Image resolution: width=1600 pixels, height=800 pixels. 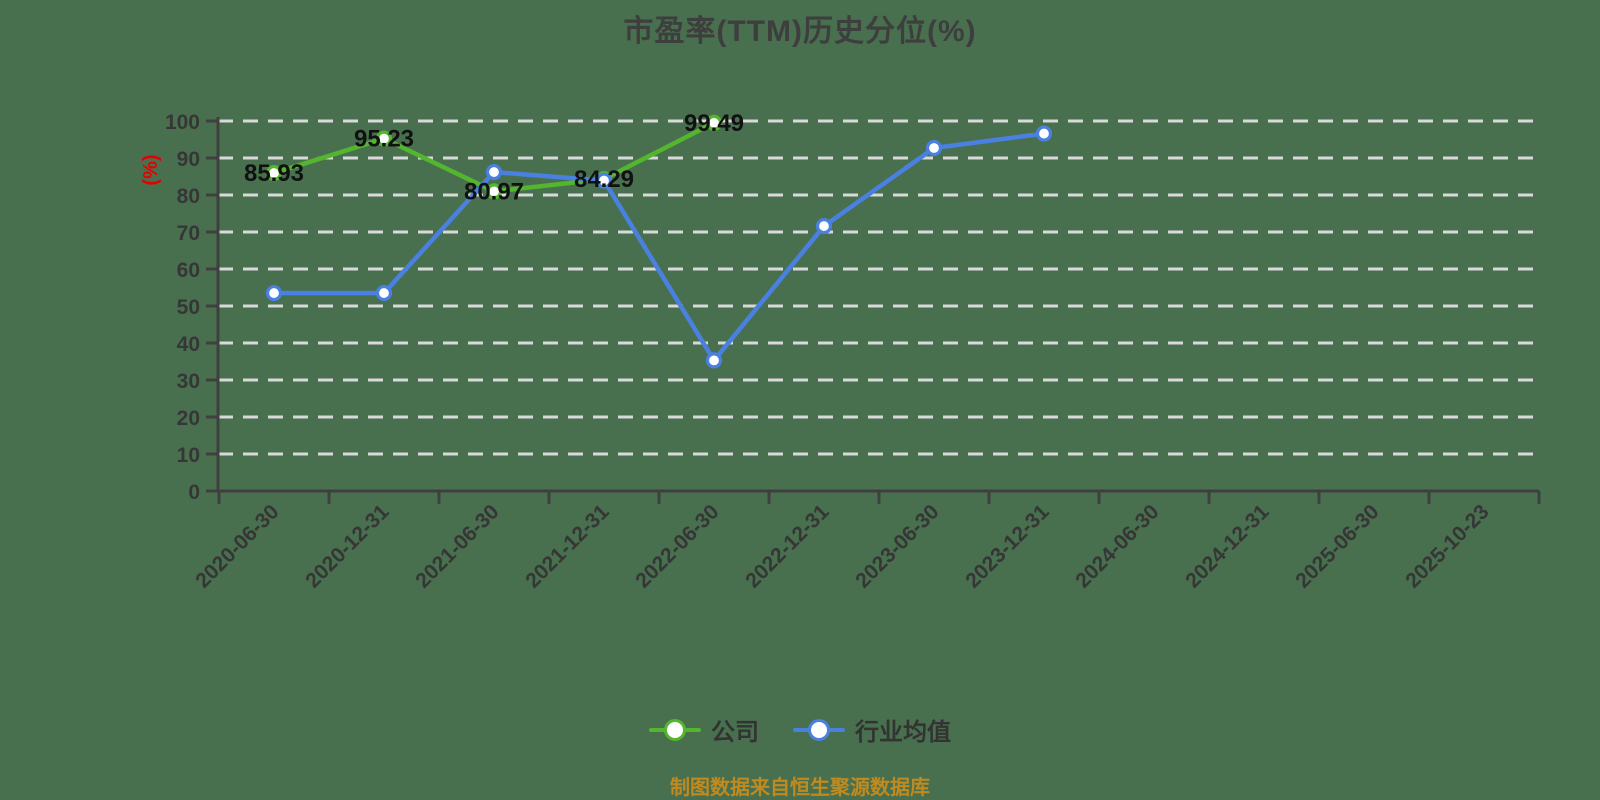 I want to click on y-axis-unit-label: (%), so click(x=151, y=169).